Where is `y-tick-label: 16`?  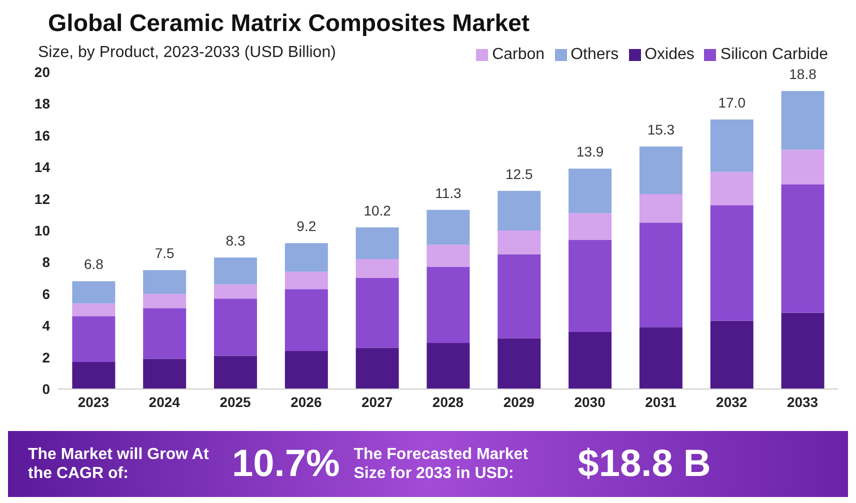
y-tick-label: 16 is located at coordinates (42, 135).